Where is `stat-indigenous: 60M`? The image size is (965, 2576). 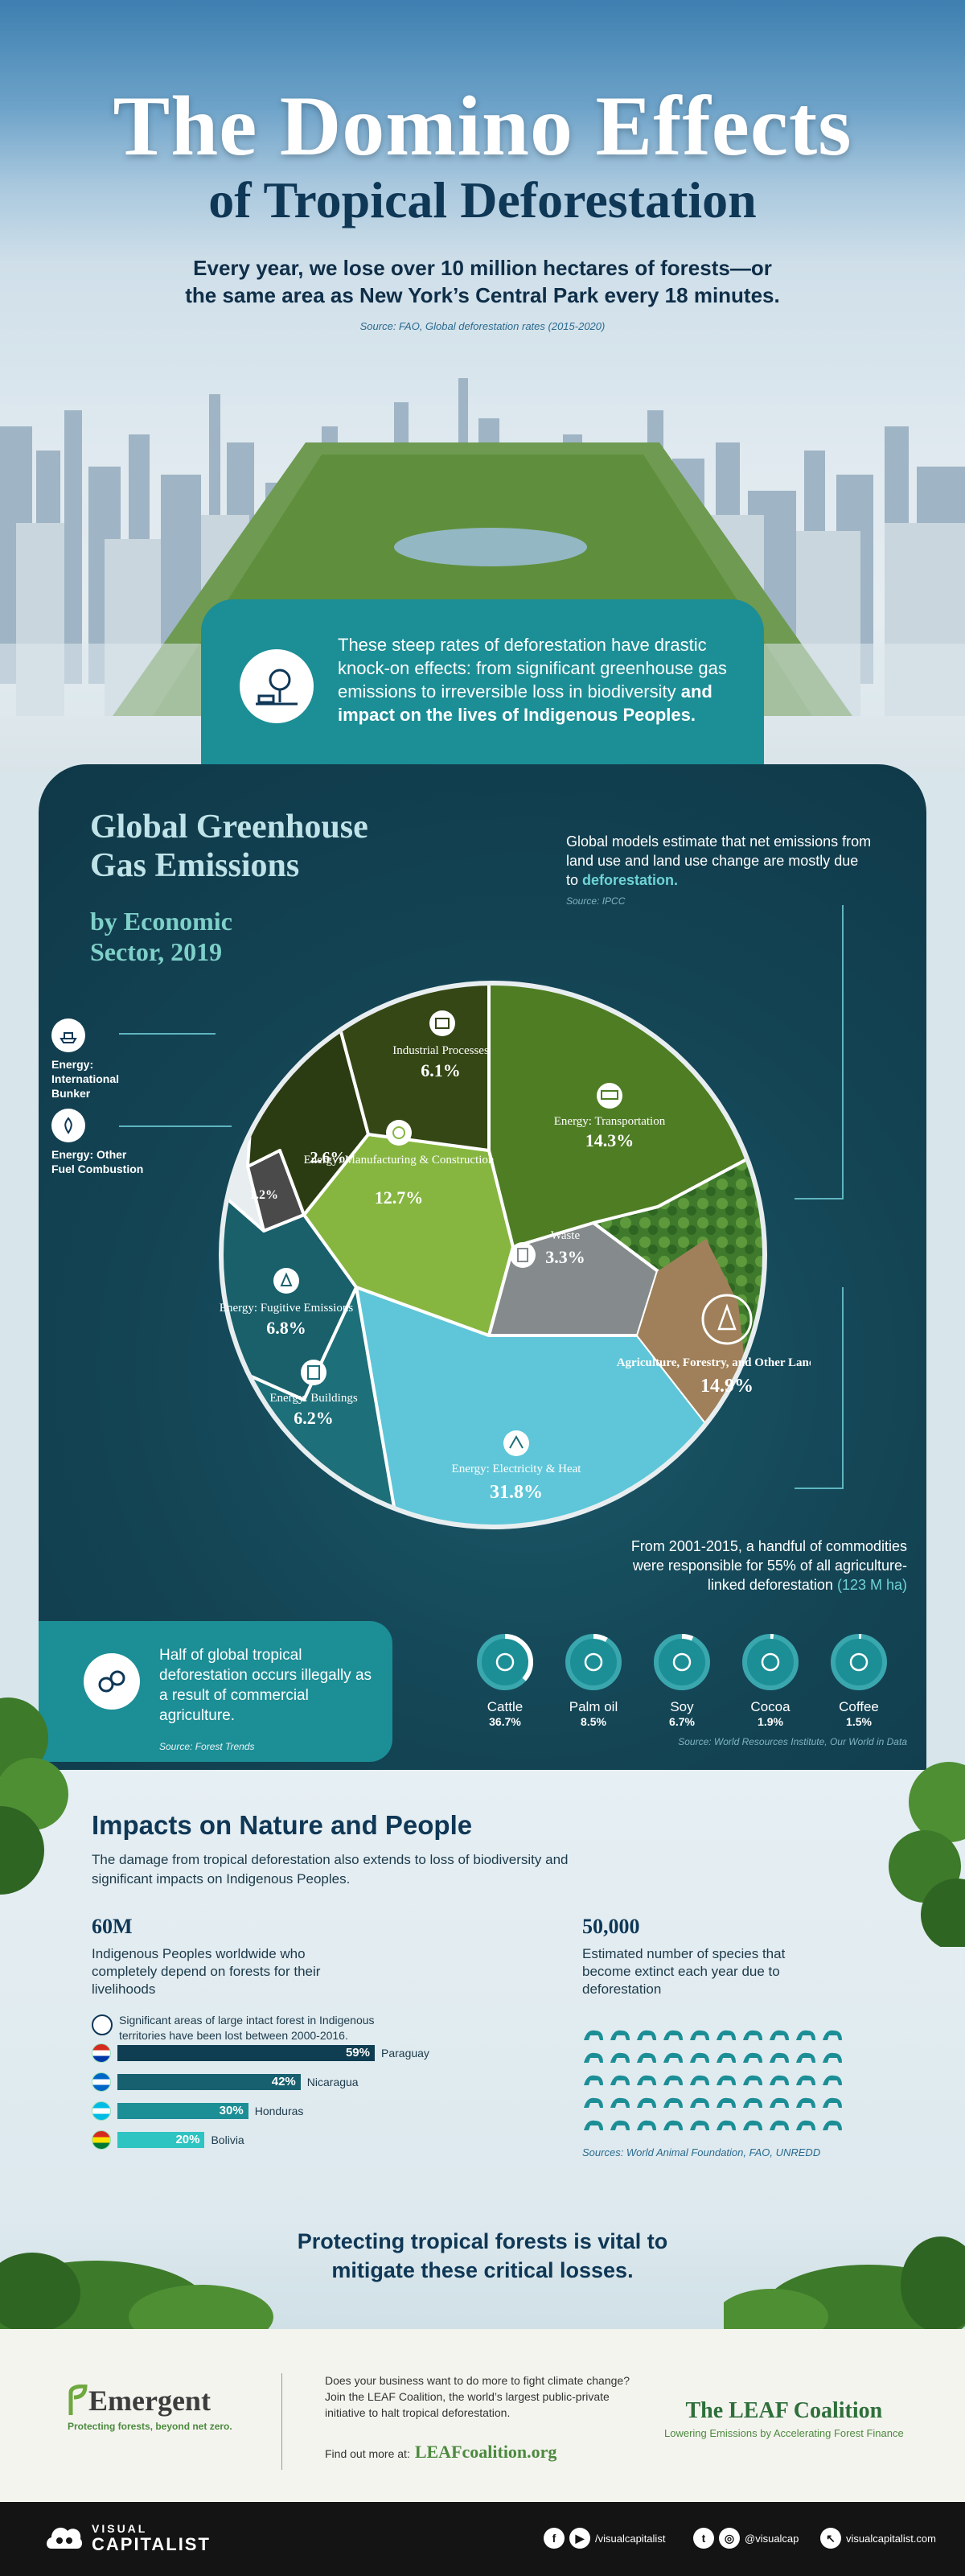
stat-indigenous: 60M is located at coordinates (112, 1926).